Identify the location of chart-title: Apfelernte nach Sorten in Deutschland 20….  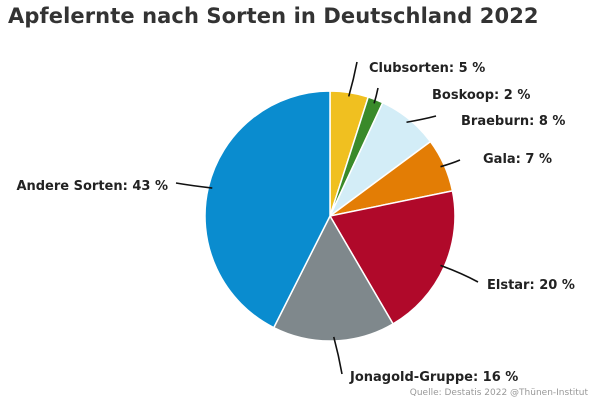
(273, 16).